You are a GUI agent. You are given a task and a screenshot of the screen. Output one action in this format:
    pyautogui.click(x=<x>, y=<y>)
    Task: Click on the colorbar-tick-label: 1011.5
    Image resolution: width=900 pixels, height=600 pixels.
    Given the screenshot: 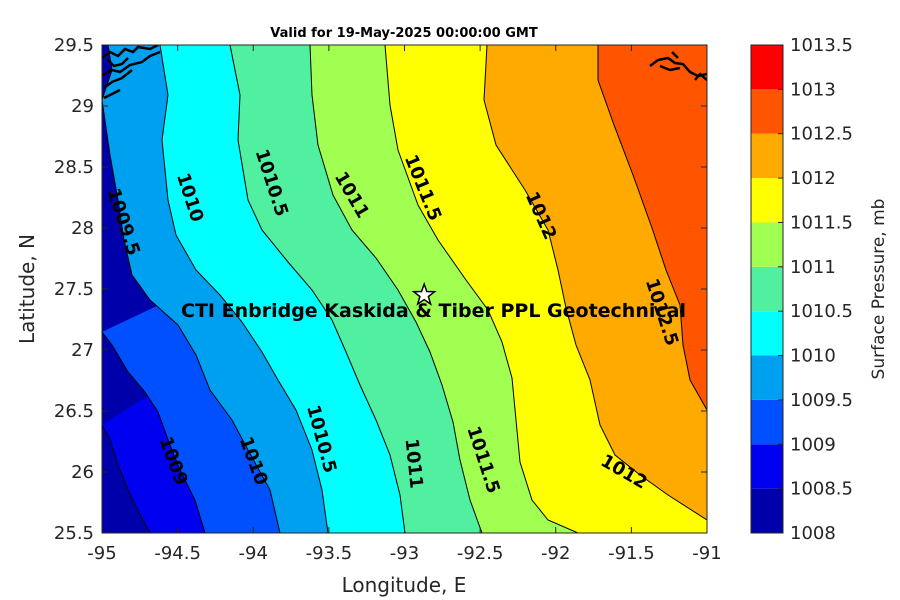 What is the action you would take?
    pyautogui.click(x=821, y=222)
    